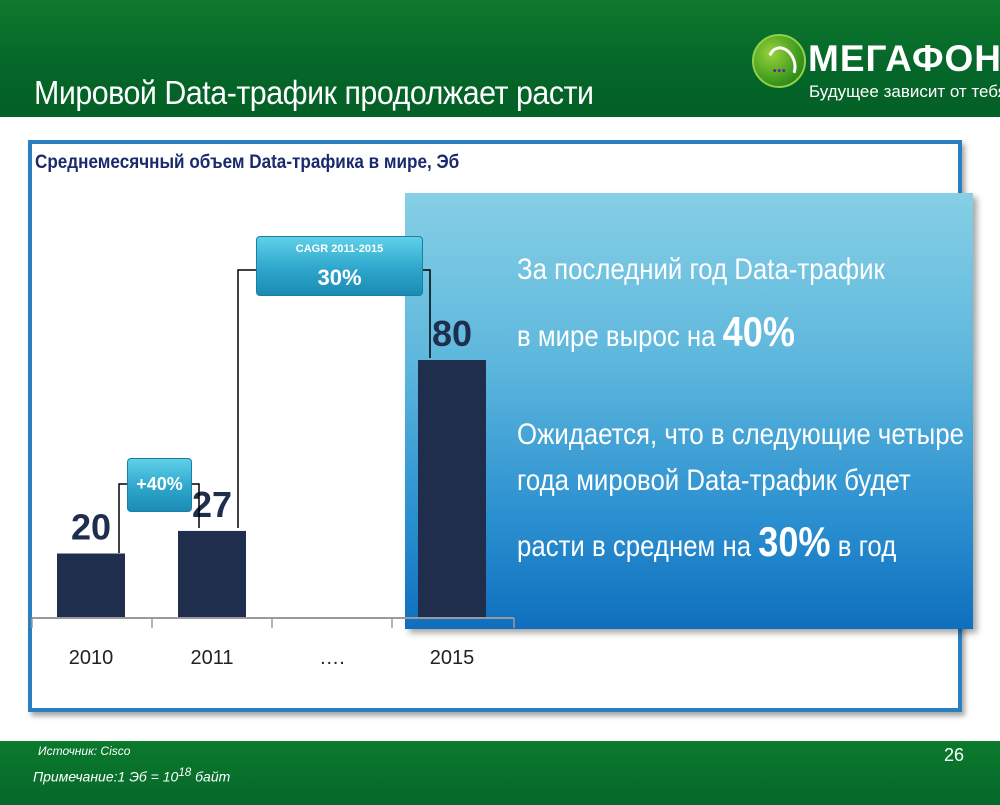  I want to click on x-tick-label-1: 2010, so click(91, 658).